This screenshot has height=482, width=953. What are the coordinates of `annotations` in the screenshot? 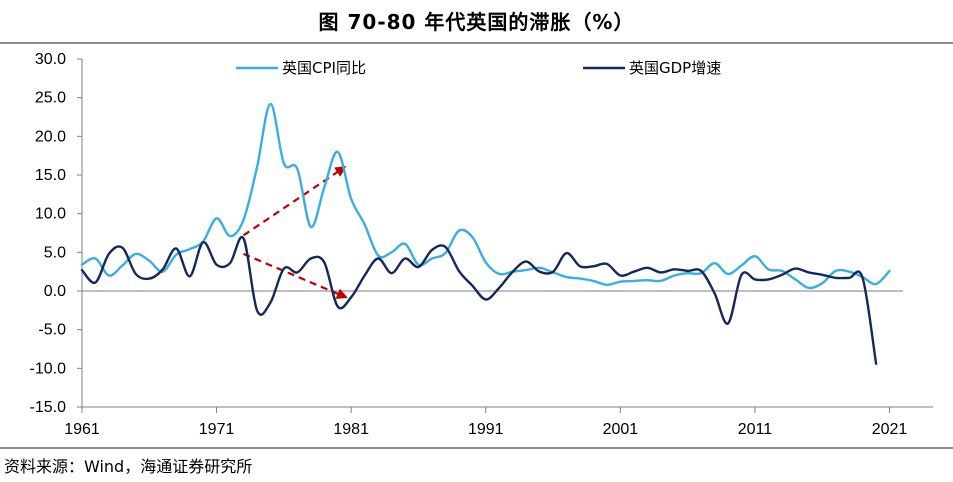 It's located at (295, 232).